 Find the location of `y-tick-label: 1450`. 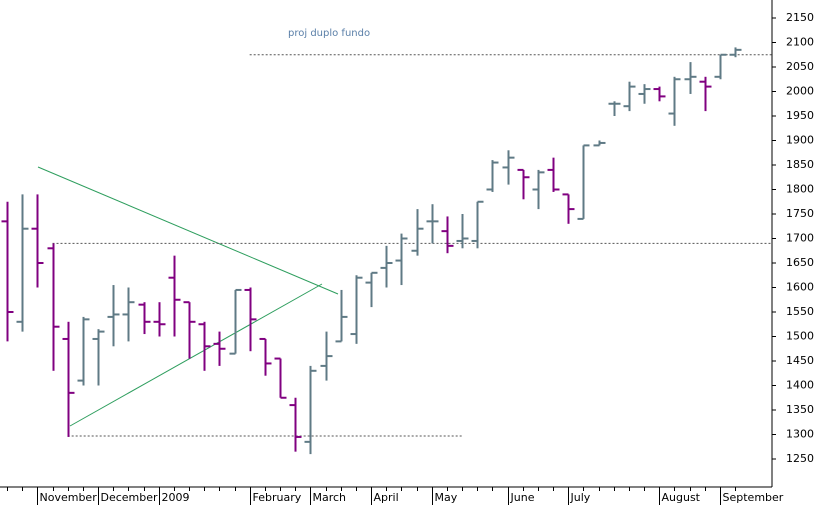

y-tick-label: 1450 is located at coordinates (800, 360).